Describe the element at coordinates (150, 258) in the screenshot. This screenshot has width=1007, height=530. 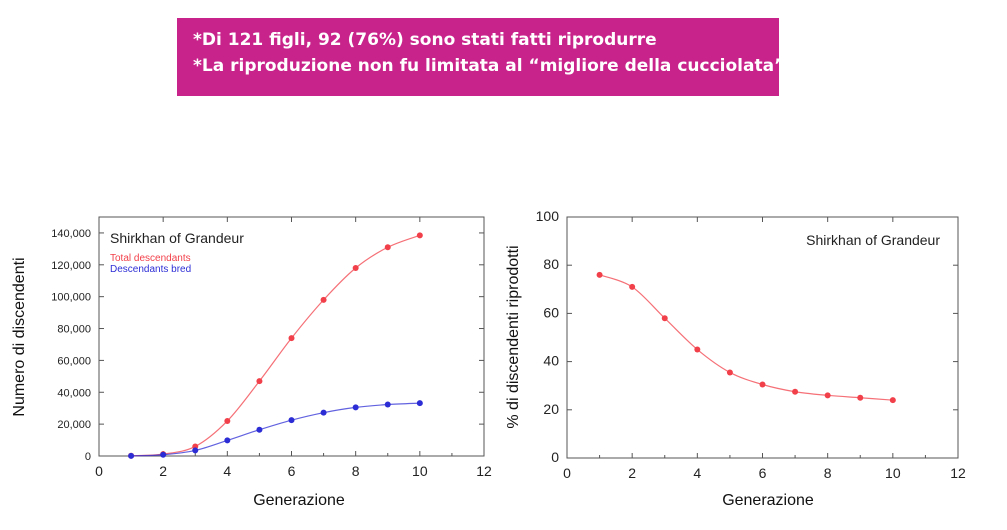
I see `chart1-legend-entry: Total descendants` at that location.